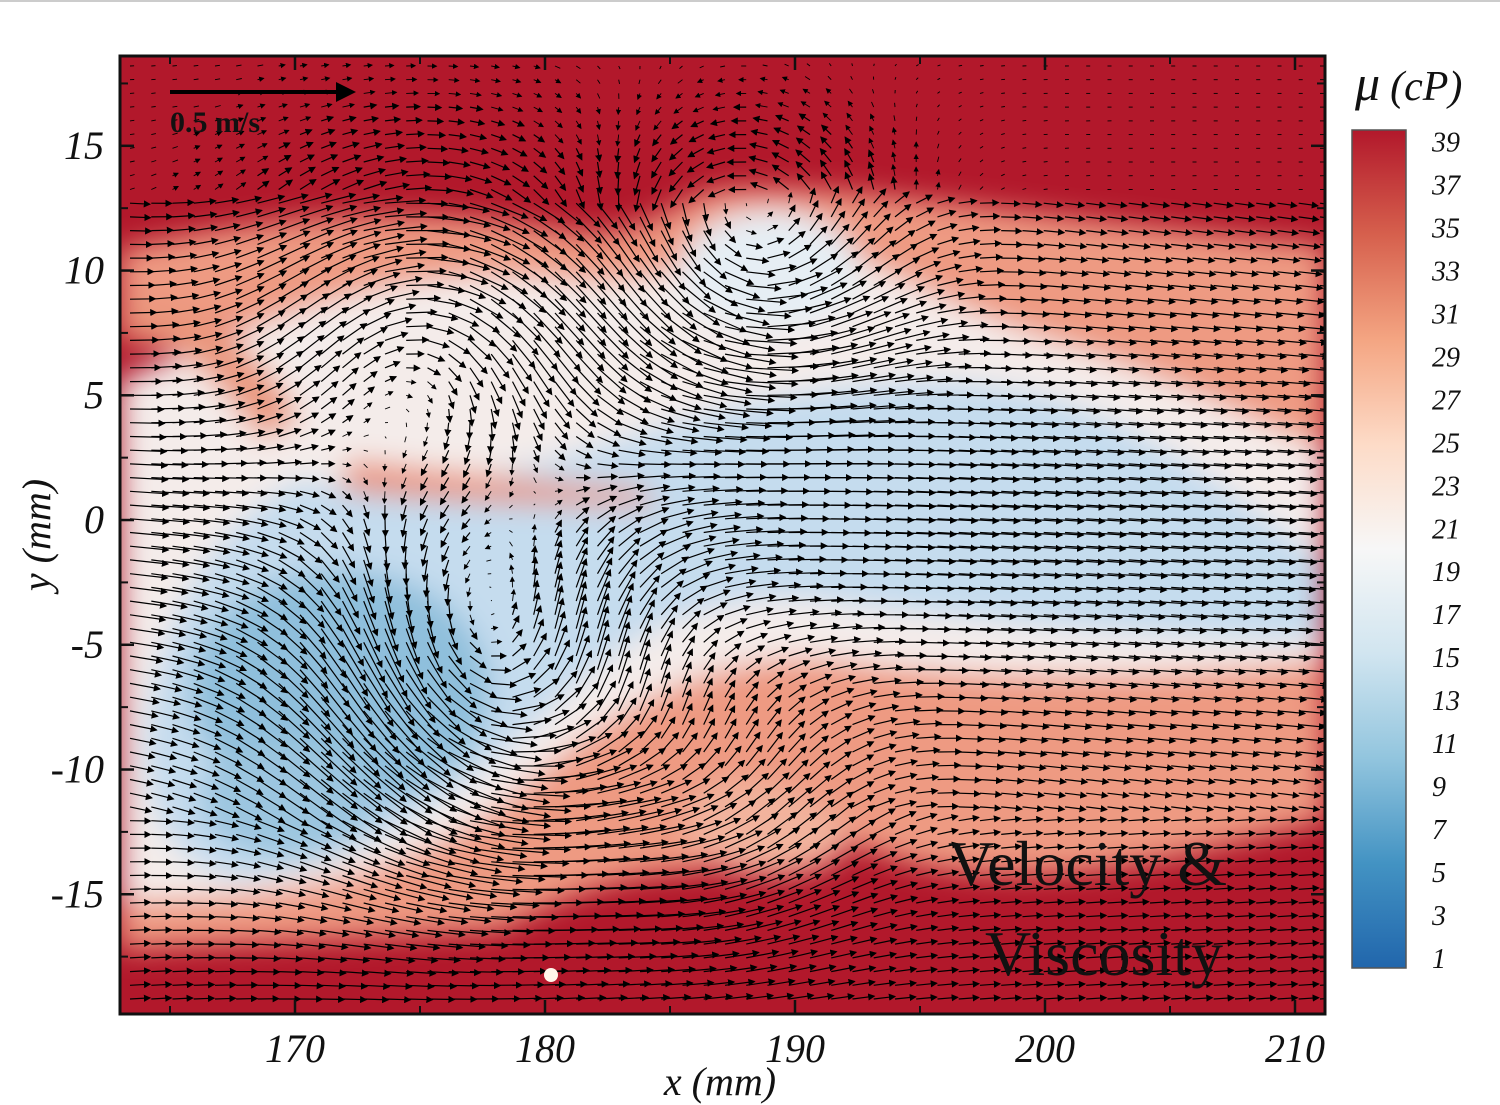 Image resolution: width=1500 pixels, height=1105 pixels. What do you see at coordinates (94, 519) in the screenshot?
I see `y-tick-label: 0` at bounding box center [94, 519].